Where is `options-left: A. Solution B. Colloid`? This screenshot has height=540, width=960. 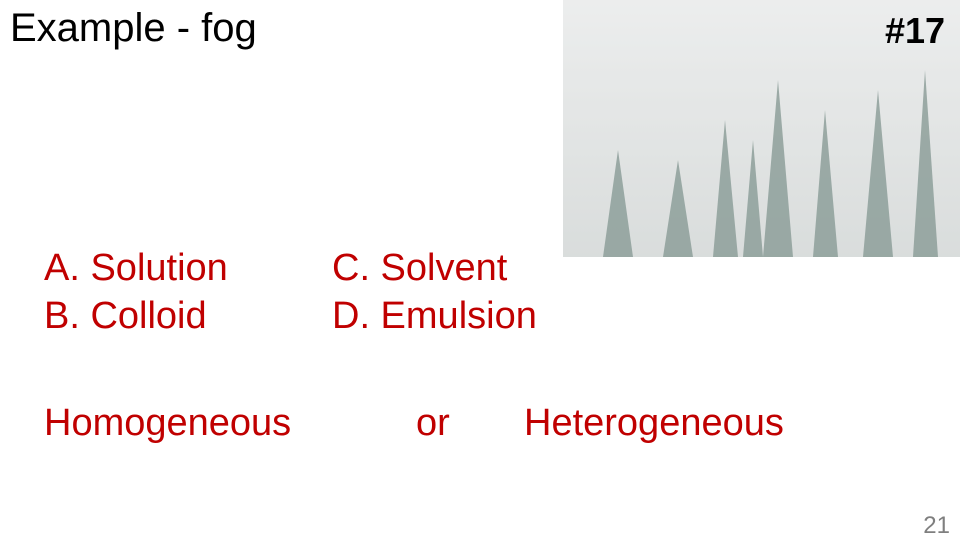 options-left: A. Solution B. Colloid is located at coordinates (136, 292).